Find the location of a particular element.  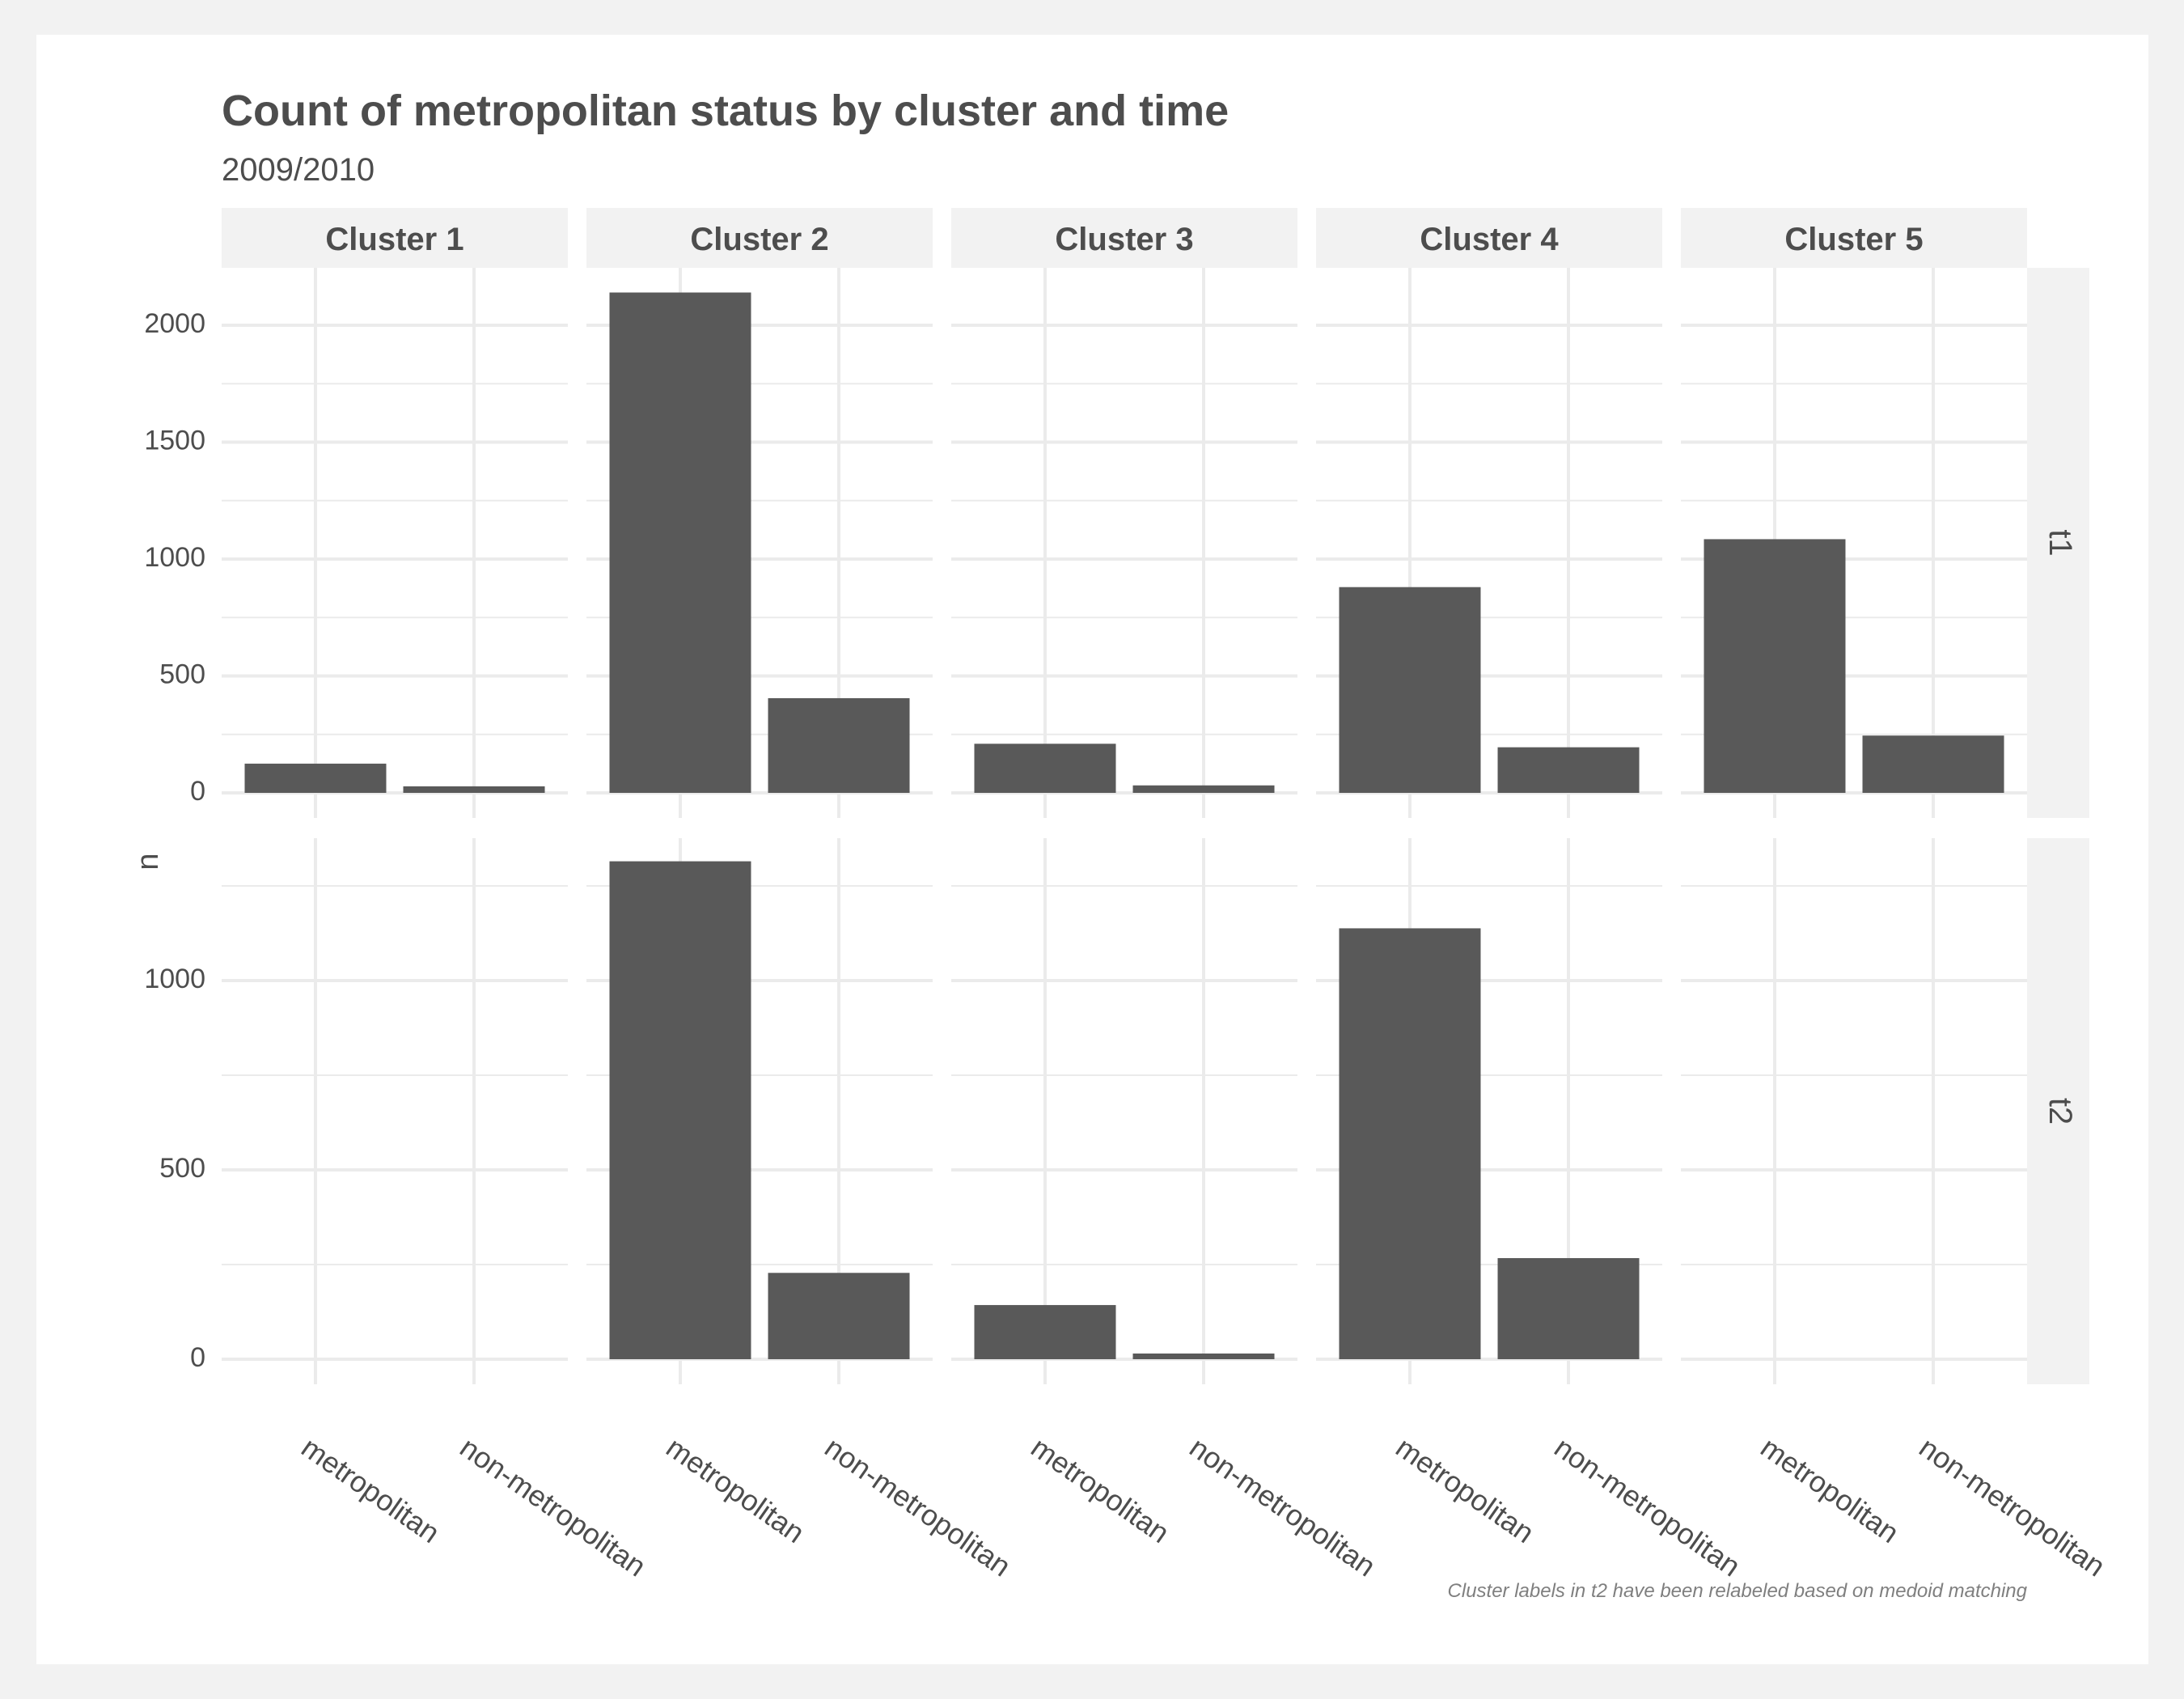

bar-t1-cluster-1-metropolitan is located at coordinates (315, 778).